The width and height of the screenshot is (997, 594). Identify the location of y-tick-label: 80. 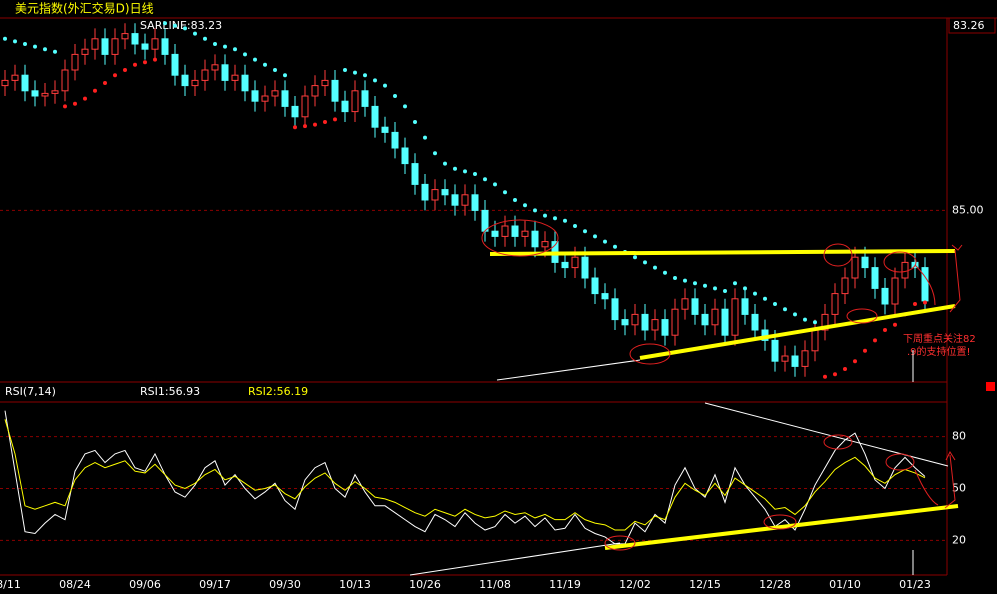
(959, 436).